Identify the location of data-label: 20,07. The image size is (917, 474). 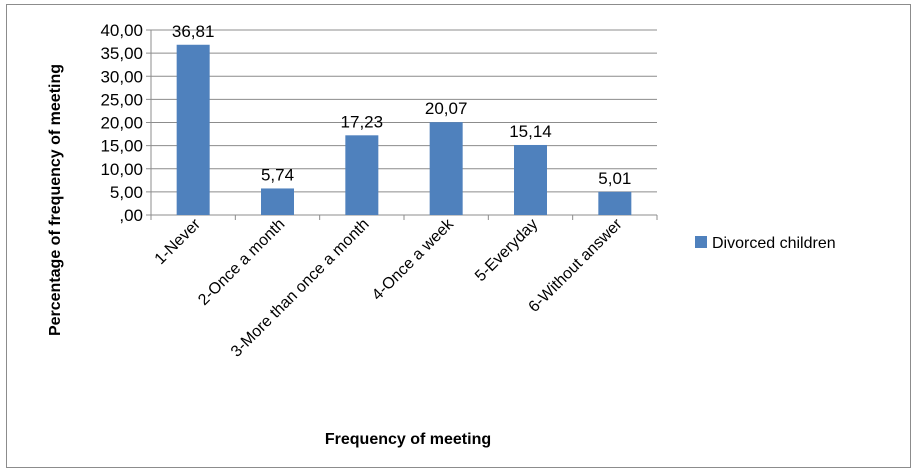
(446, 108).